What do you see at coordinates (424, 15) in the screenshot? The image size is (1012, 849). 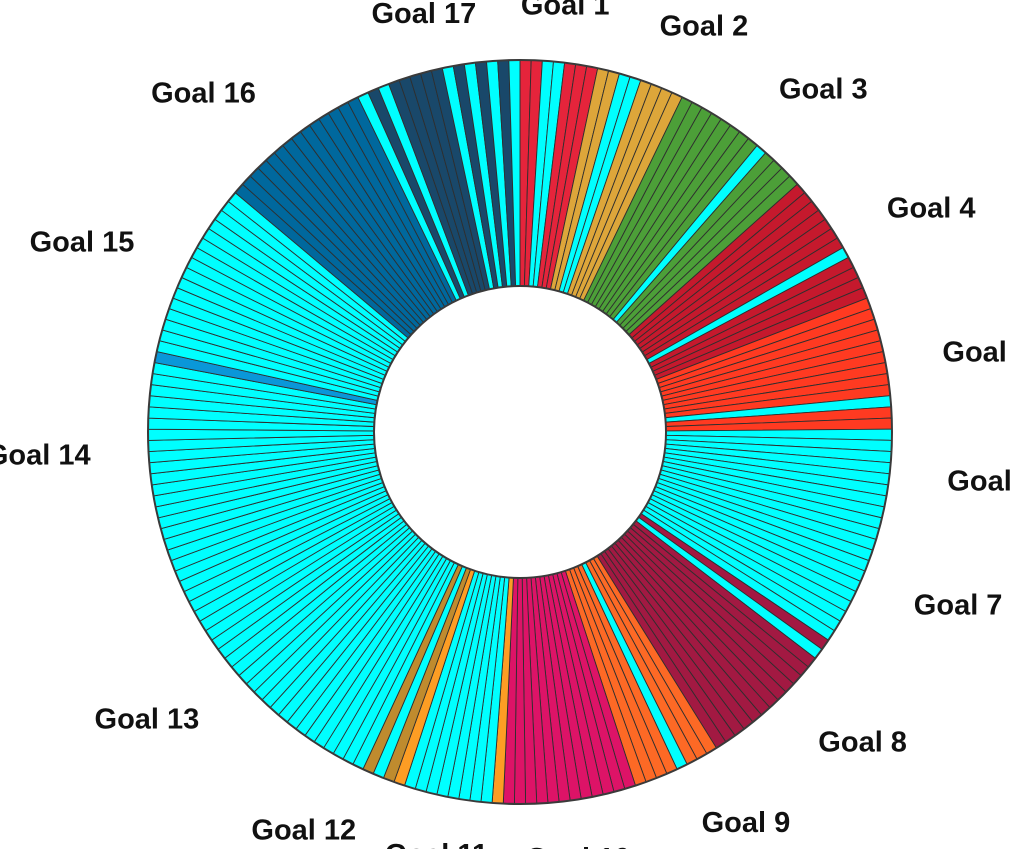 I see `goal-17-label: Goal 17` at bounding box center [424, 15].